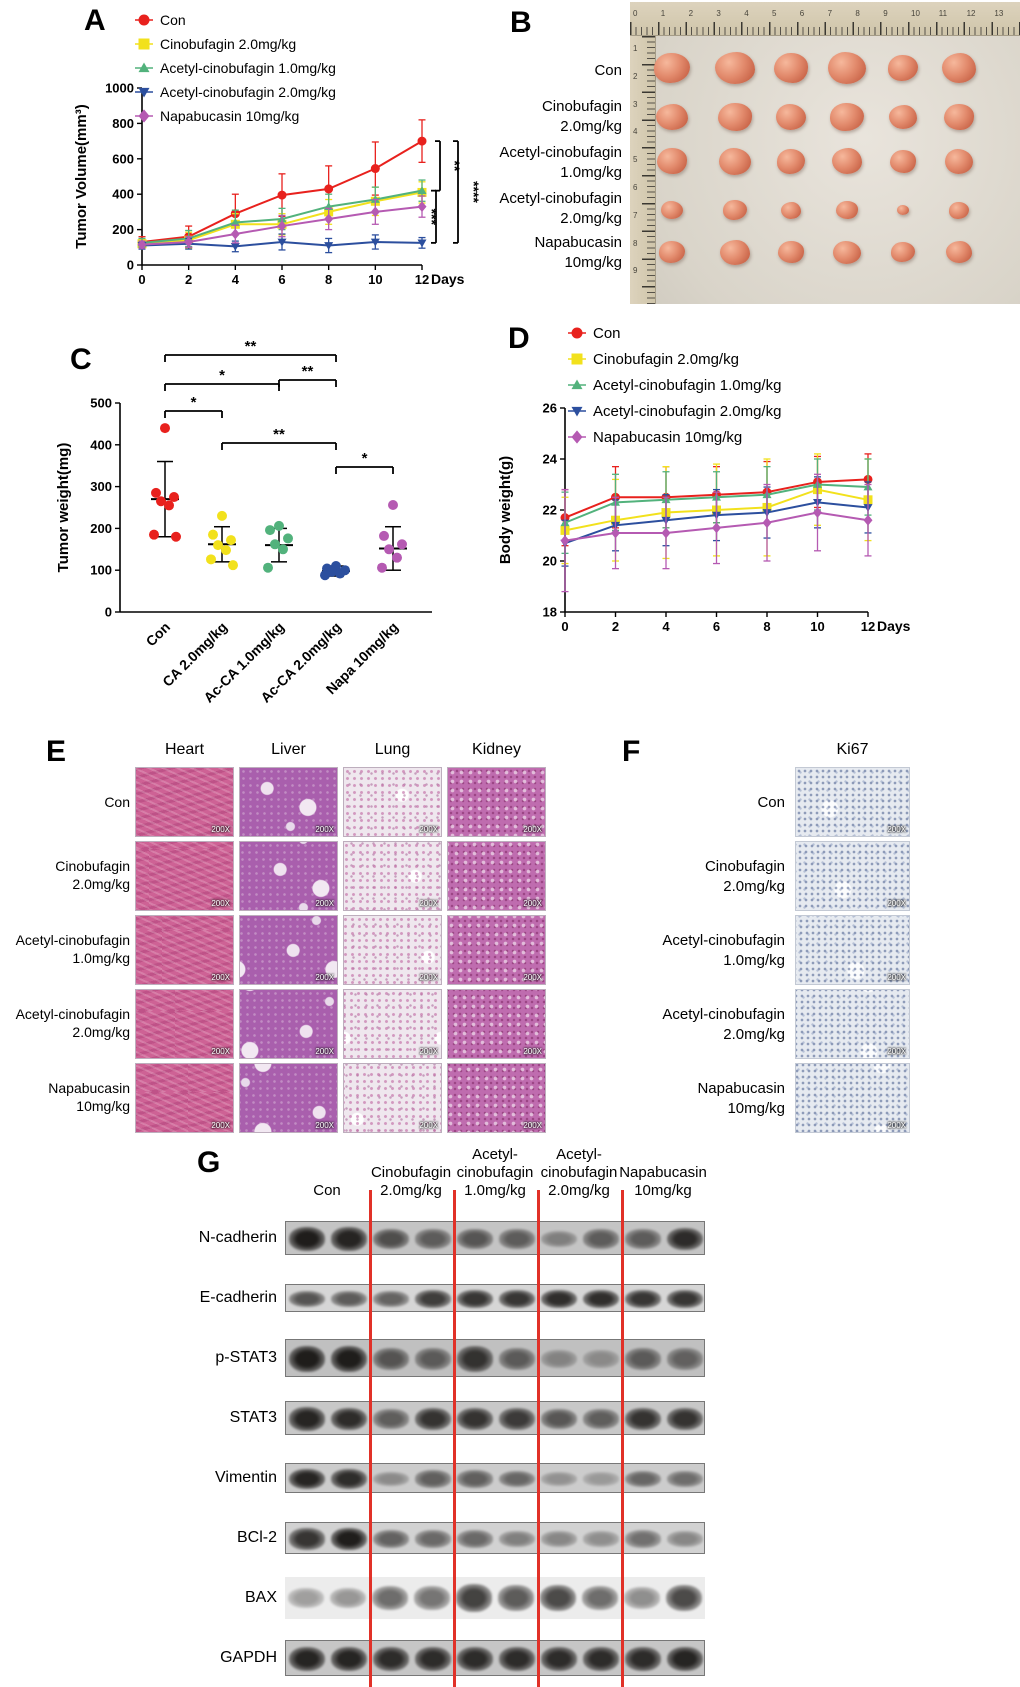 The image size is (1020, 1687). I want to click on svg-text: 2, so click(188, 279).